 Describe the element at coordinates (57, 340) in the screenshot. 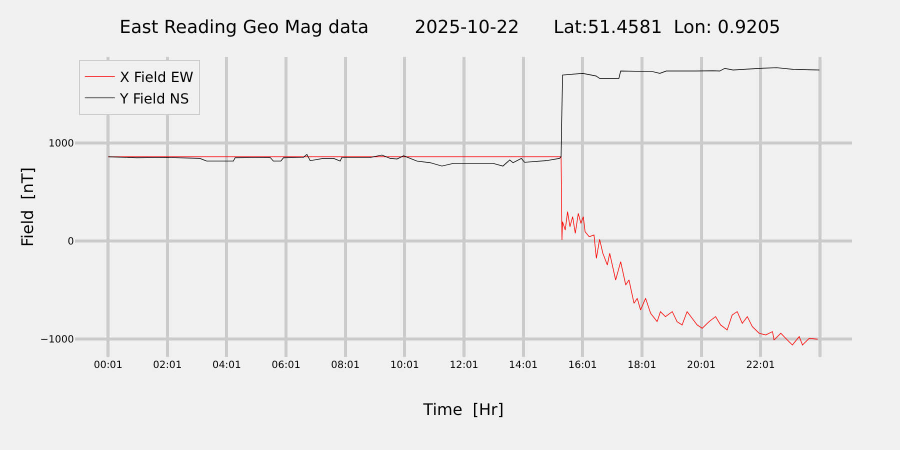

I see `y-tick-label: −1000` at that location.